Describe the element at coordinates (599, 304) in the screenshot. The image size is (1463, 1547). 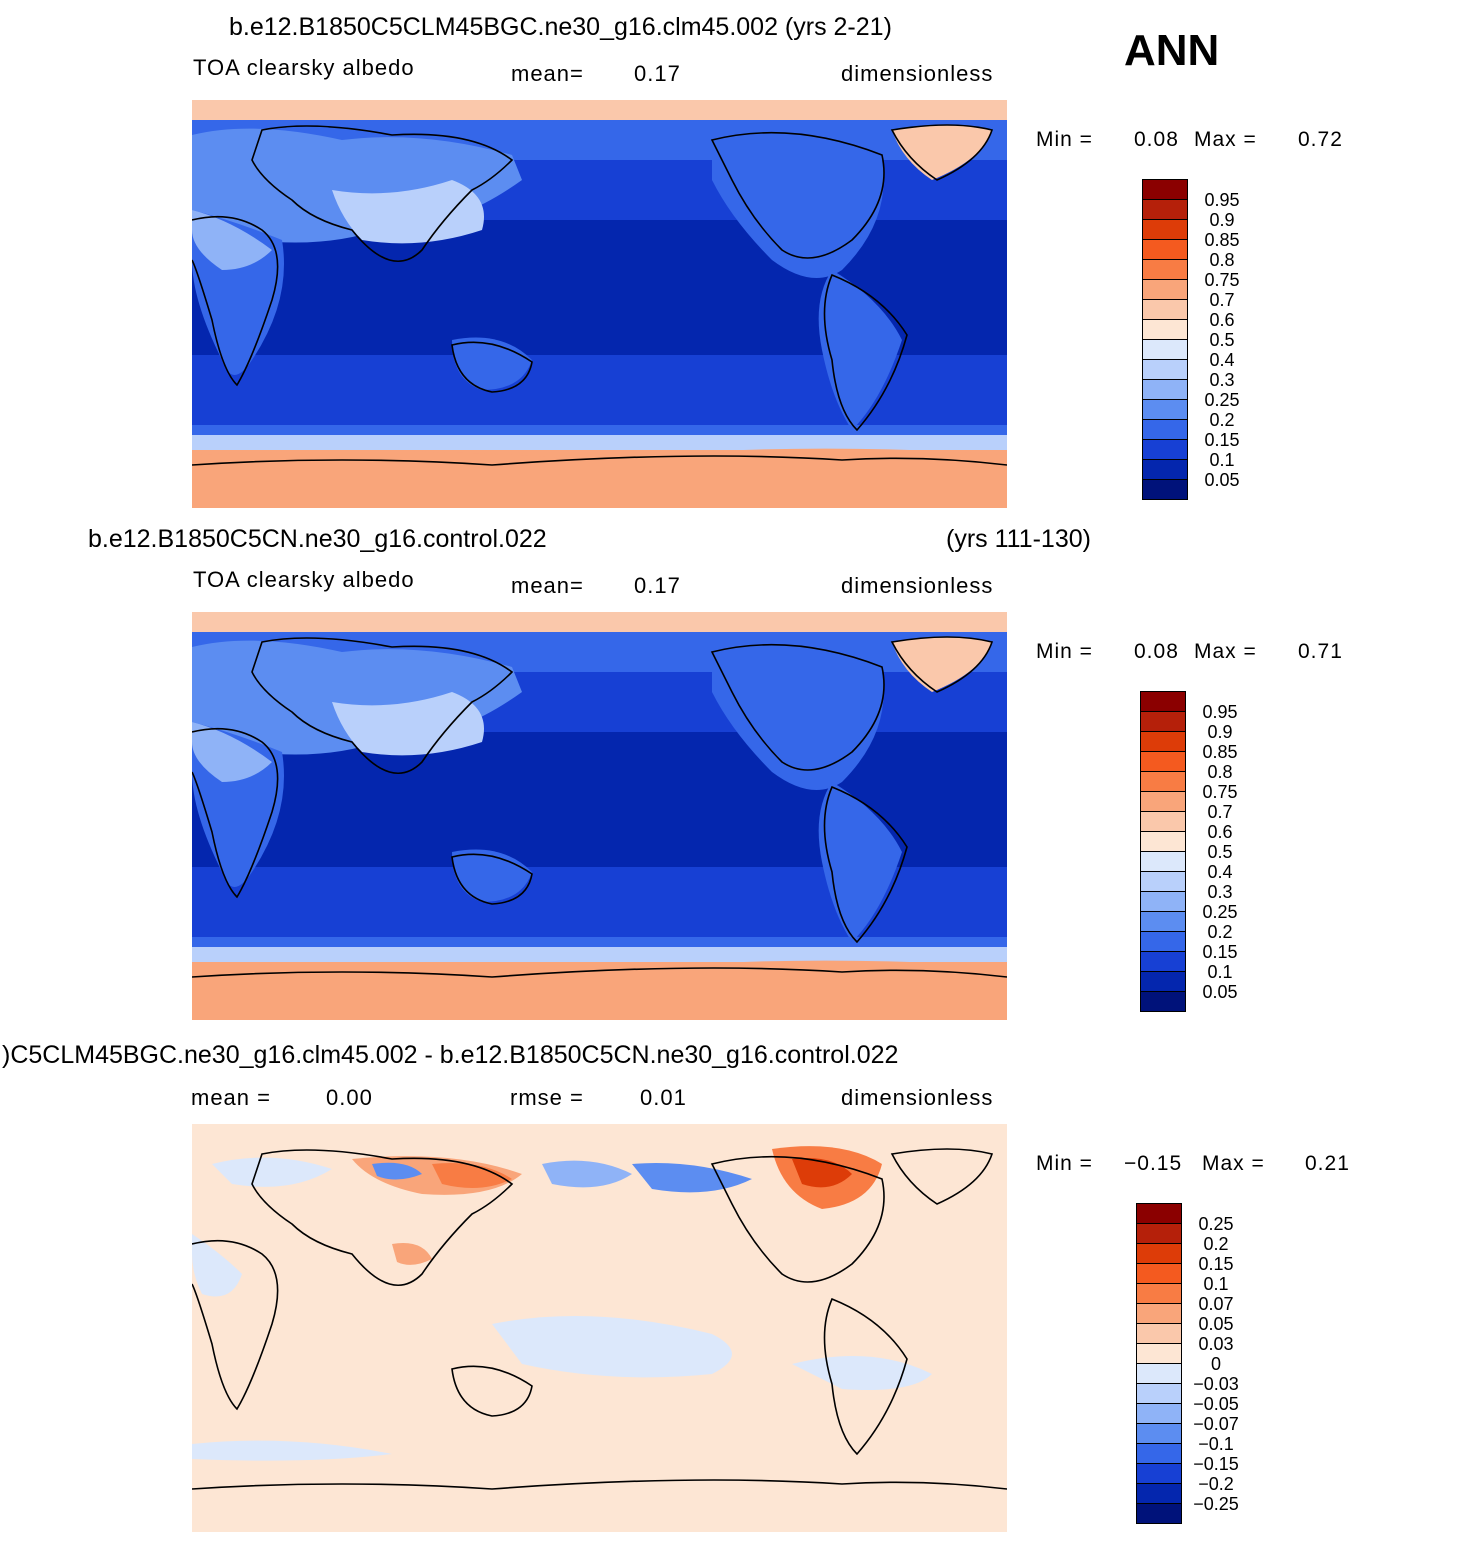
I see `panel1-map` at that location.